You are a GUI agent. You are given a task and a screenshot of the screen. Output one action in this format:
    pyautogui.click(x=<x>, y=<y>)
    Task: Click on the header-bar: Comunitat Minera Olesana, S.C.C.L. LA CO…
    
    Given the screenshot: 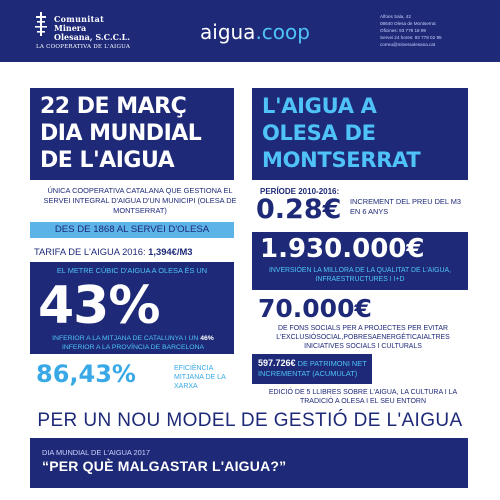 What is the action you would take?
    pyautogui.click(x=250, y=31)
    